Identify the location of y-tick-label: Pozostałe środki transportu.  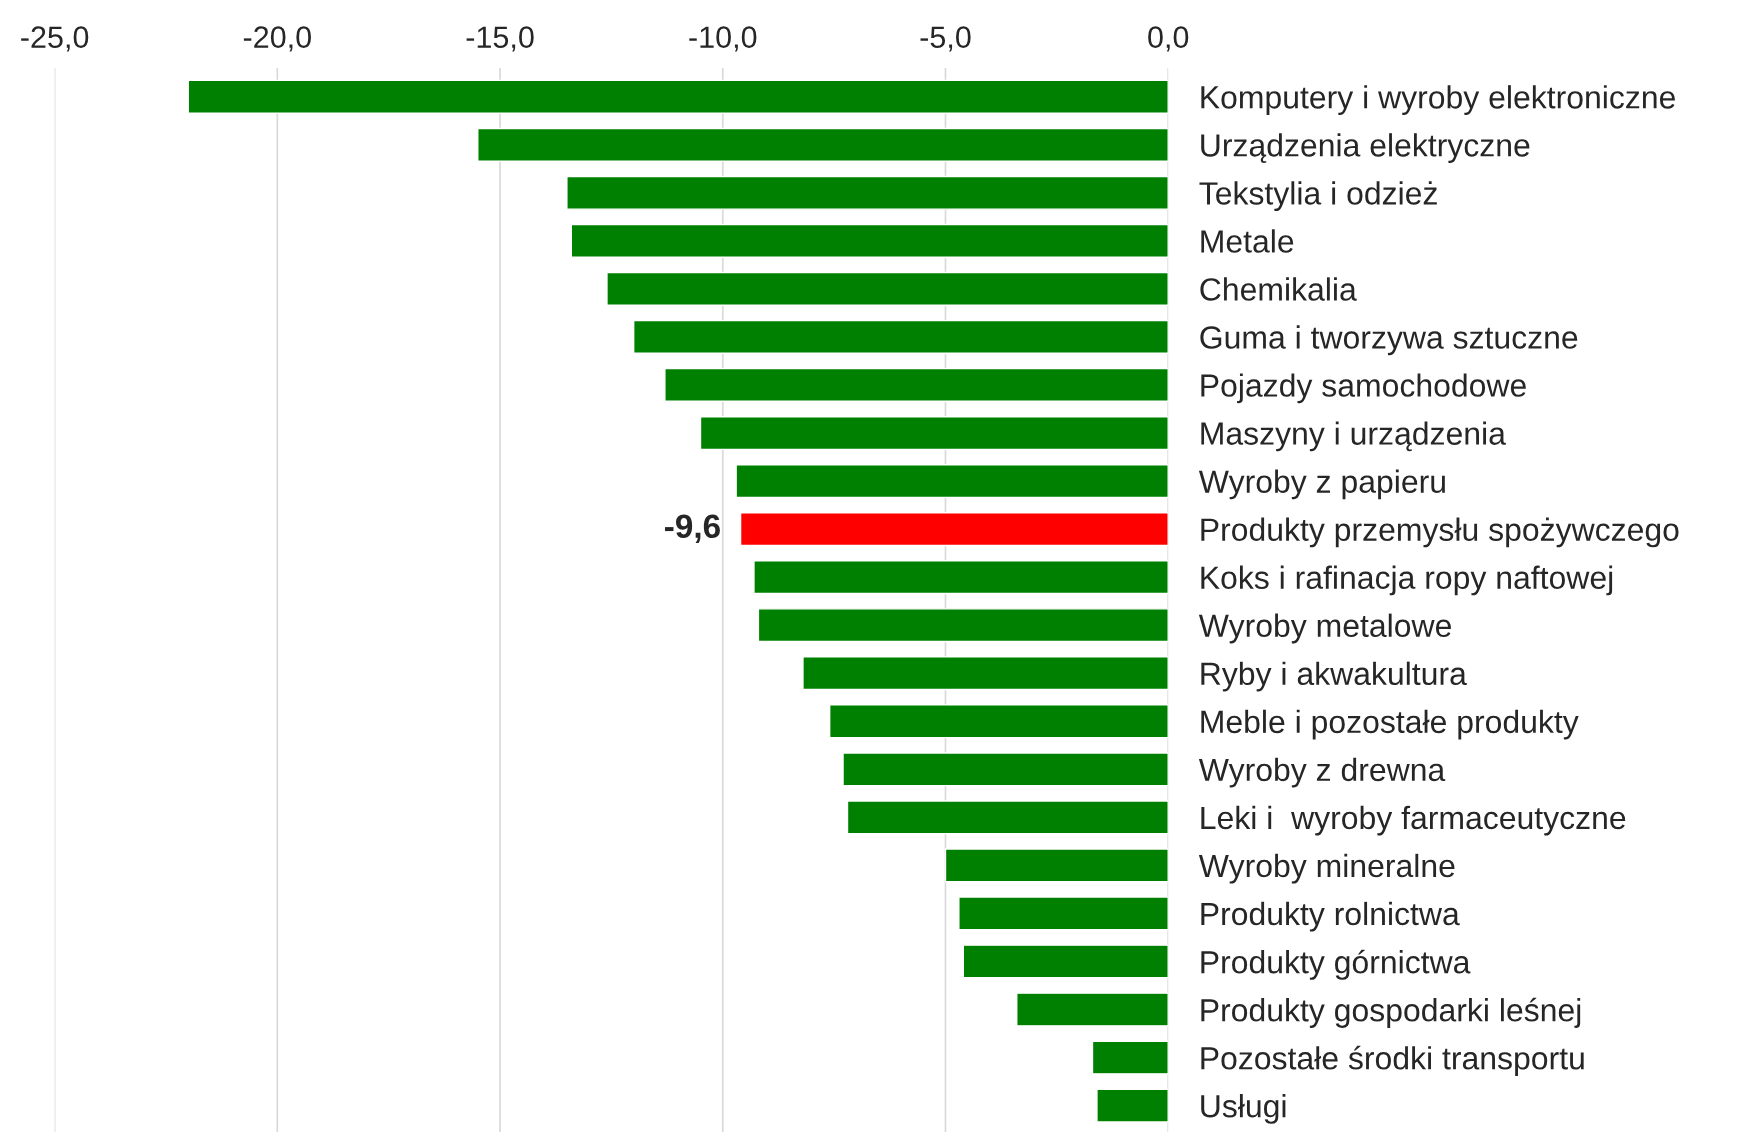
(1392, 1060).